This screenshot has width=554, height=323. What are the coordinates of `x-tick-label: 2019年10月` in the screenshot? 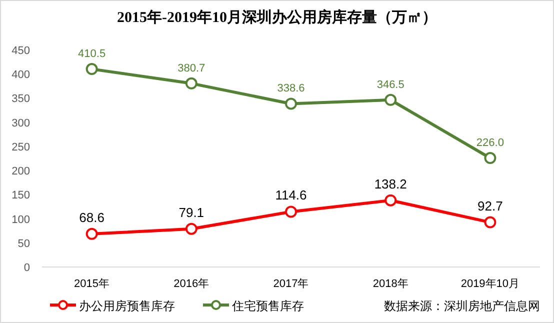 It's located at (490, 284).